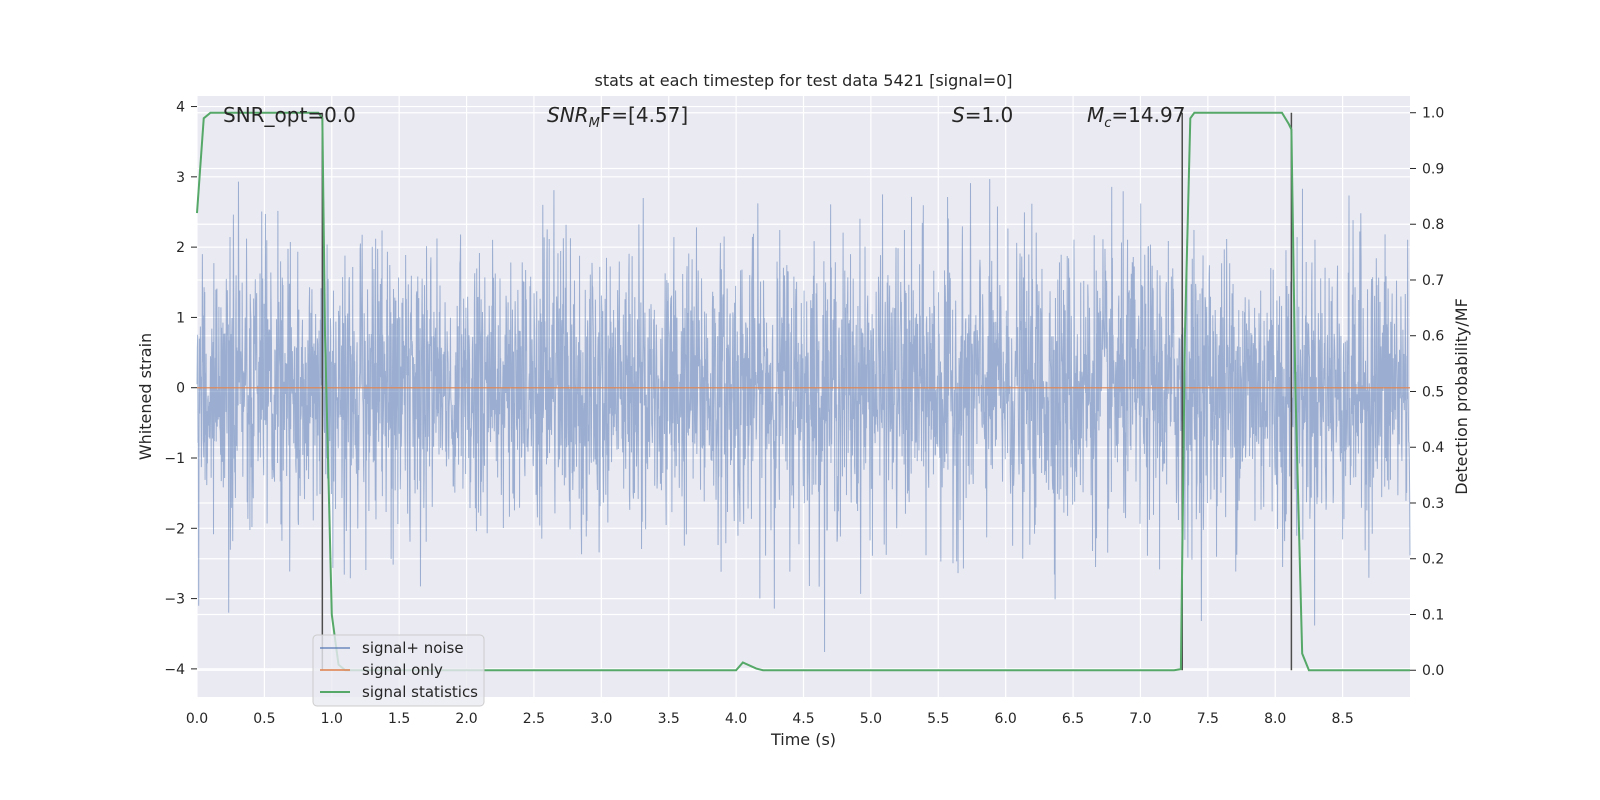 The width and height of the screenshot is (1600, 800). What do you see at coordinates (1433, 114) in the screenshot?
I see `y2-tick-label: 1.0` at bounding box center [1433, 114].